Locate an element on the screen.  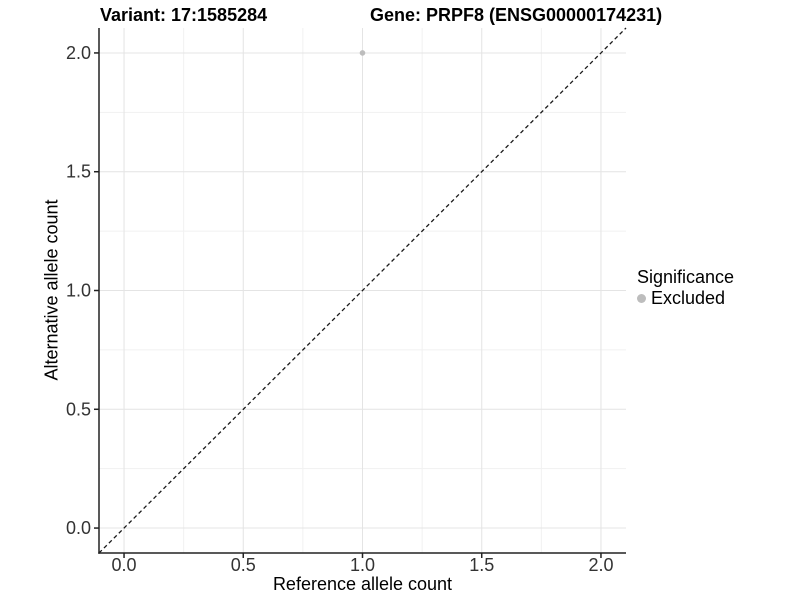
x-tick-label: 0.0 is located at coordinates (124, 565).